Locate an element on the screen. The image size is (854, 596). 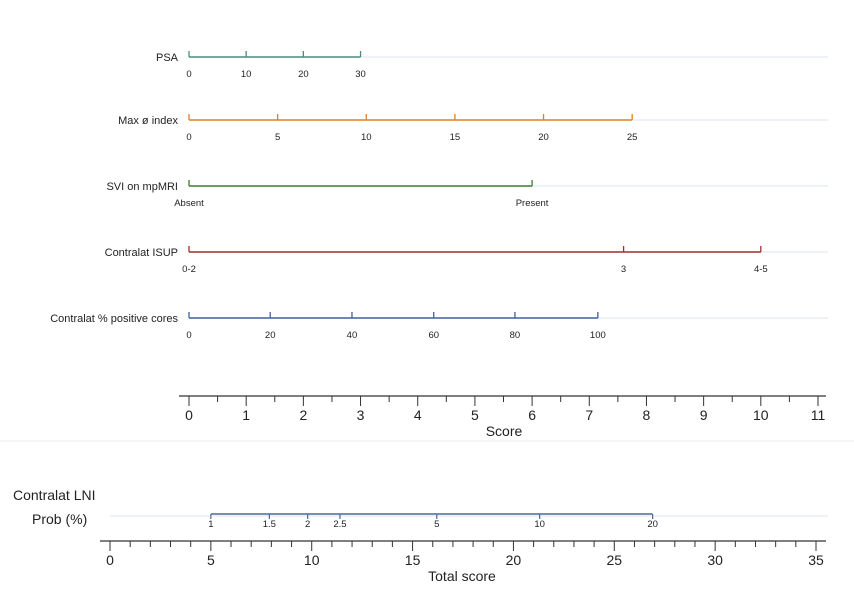
psa-tick-label: 10 is located at coordinates (246, 74).